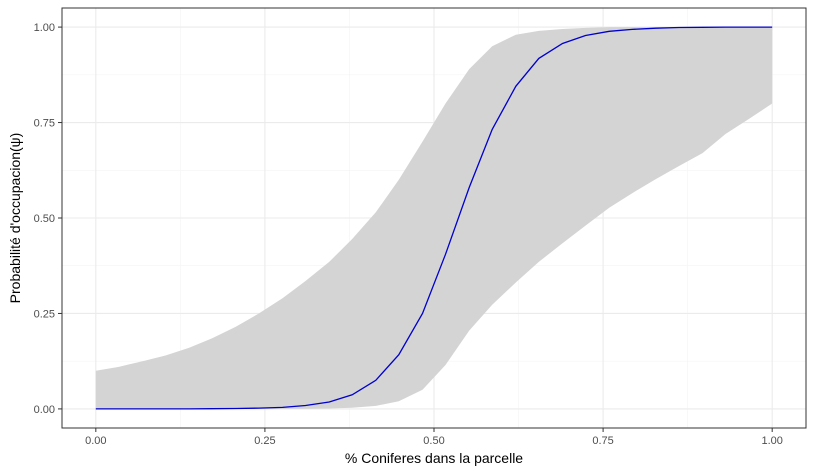  Describe the element at coordinates (44, 314) in the screenshot. I see `y-tick-label: 0.25` at that location.